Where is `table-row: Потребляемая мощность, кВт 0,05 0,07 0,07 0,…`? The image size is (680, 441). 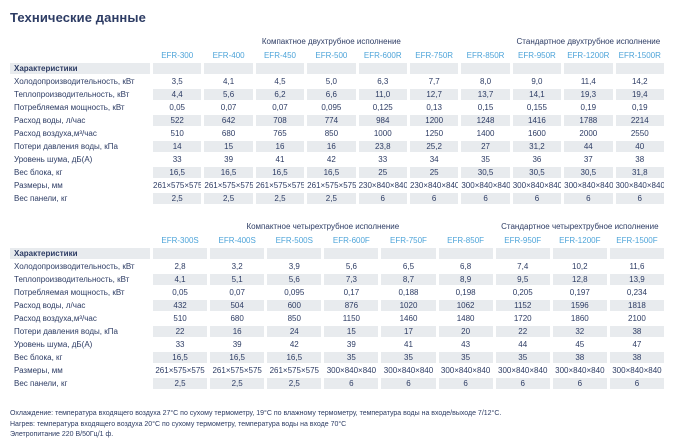
table-row: Потребляемая мощность, кВт 0,05 0,07 0,07 0,… is located at coordinates (337, 107).